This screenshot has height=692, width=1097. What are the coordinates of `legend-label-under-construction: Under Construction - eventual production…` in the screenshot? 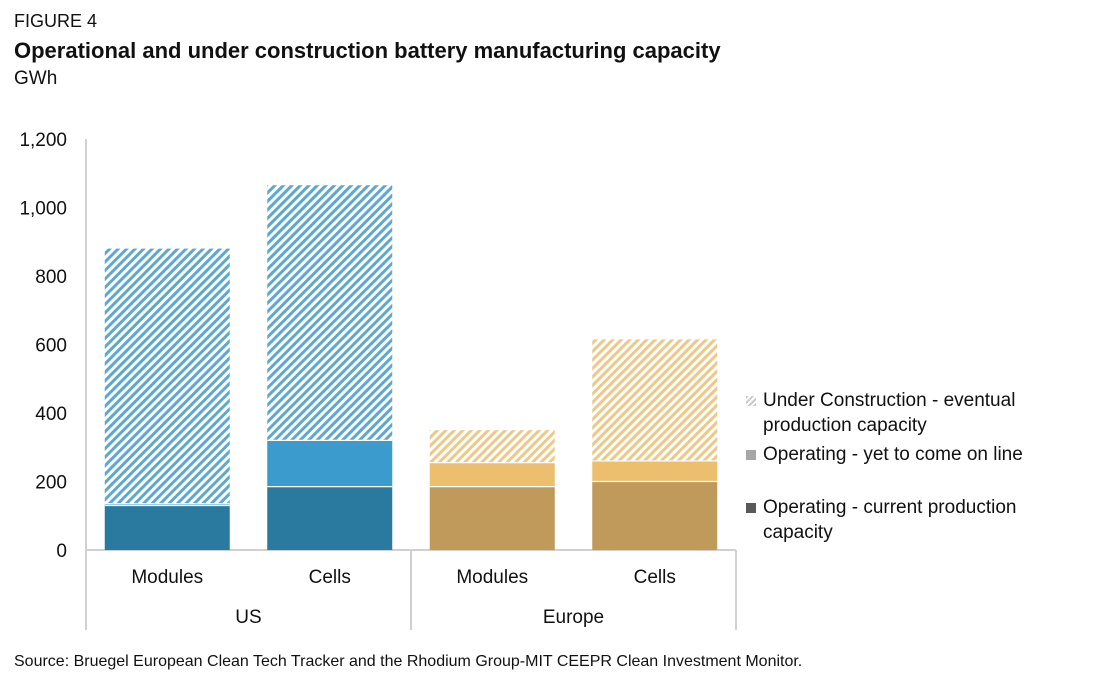 It's located at (889, 413).